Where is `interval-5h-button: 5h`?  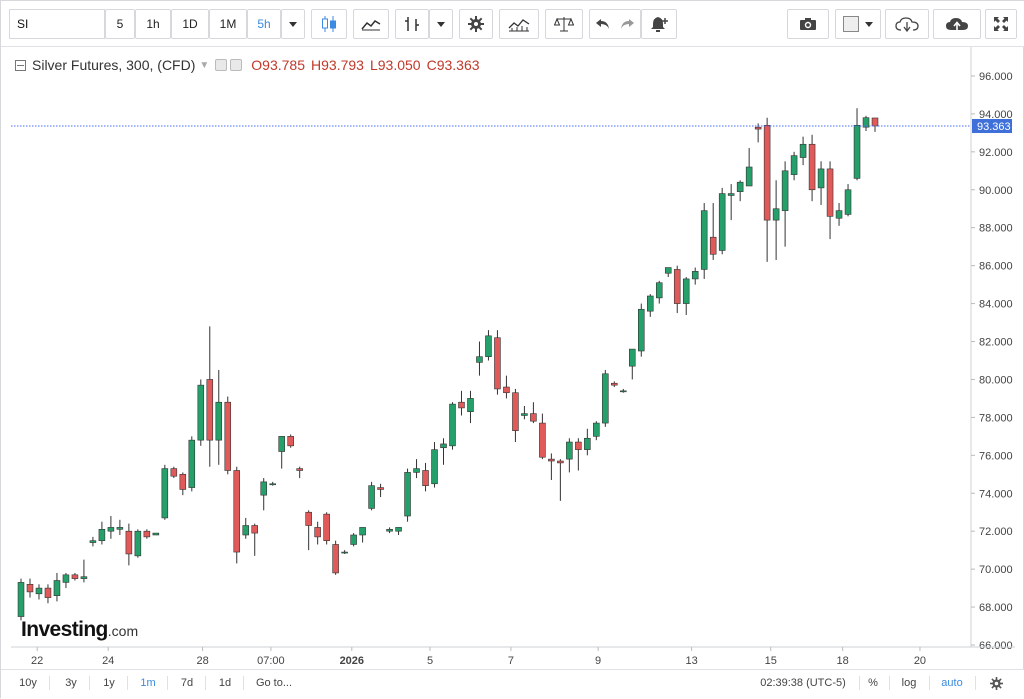 interval-5h-button: 5h is located at coordinates (264, 24).